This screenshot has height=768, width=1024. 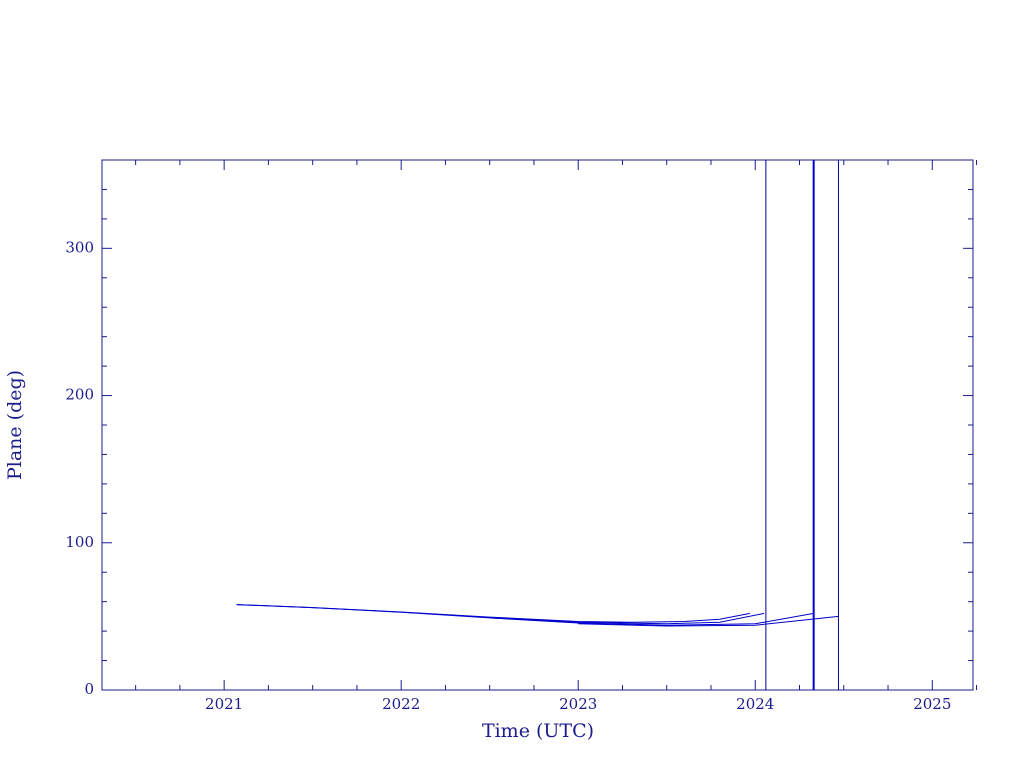 I want to click on x-tick-label: 2022, so click(x=401, y=704).